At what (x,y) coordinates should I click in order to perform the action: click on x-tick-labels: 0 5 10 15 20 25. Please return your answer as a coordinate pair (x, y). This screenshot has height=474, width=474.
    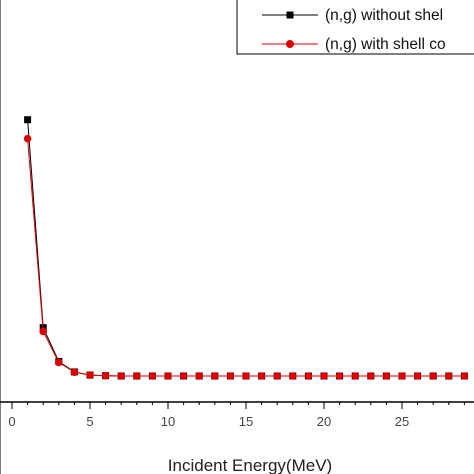
    Looking at the image, I should click on (208, 421).